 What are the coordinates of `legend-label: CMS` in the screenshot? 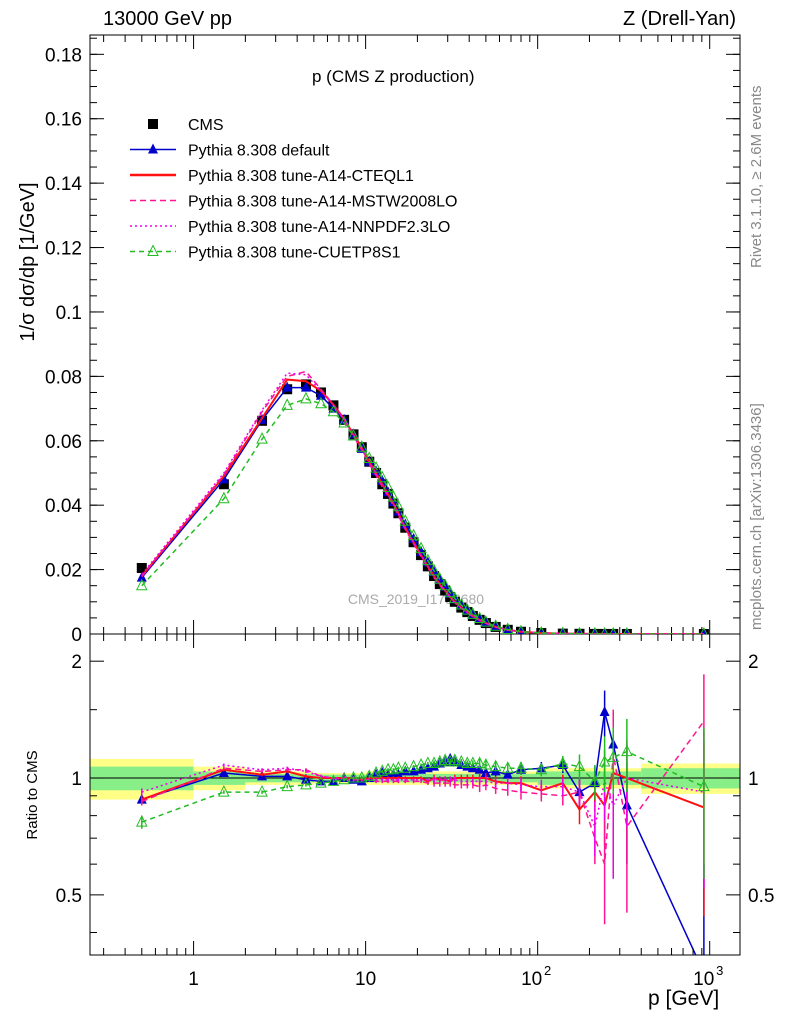 It's located at (206, 125).